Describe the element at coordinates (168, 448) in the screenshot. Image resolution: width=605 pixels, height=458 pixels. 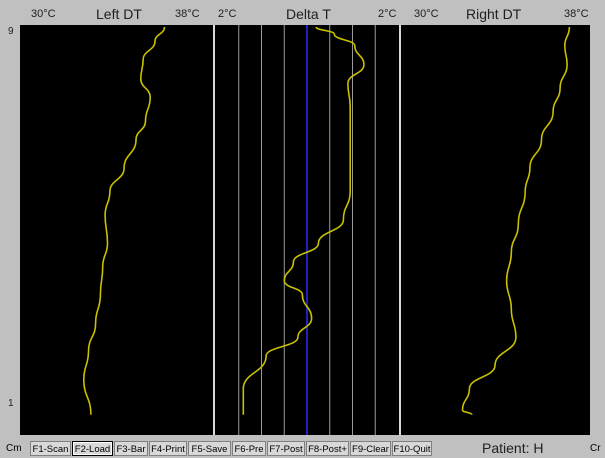
I see `fkey-f4-print: F4-Print` at that location.